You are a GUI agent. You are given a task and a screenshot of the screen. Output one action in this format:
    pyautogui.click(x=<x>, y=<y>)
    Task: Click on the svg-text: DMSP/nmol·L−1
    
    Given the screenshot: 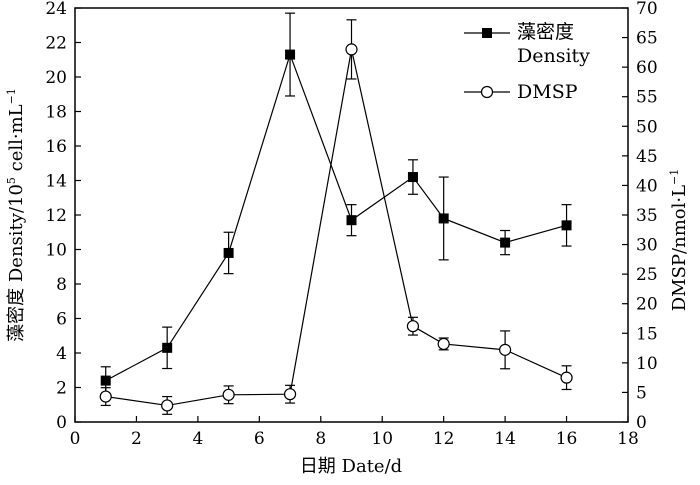 What is the action you would take?
    pyautogui.click(x=679, y=240)
    